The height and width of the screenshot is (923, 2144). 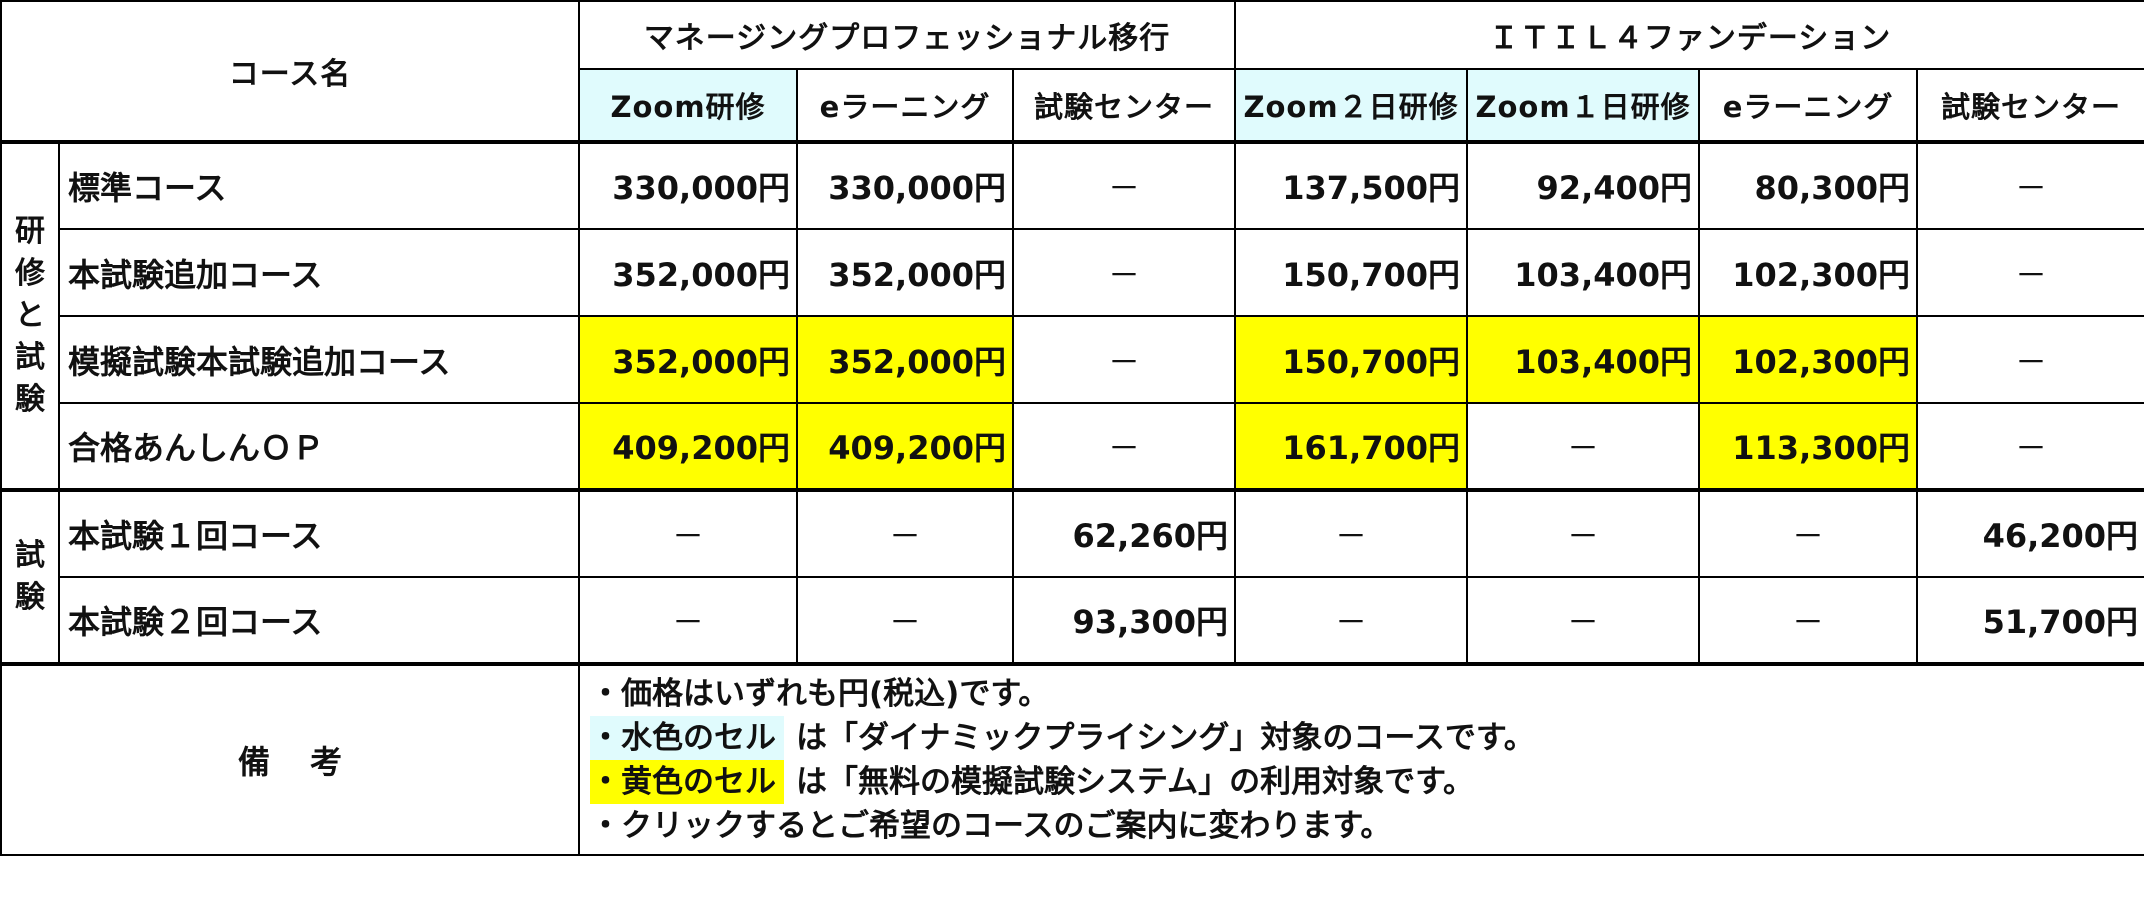 What do you see at coordinates (905, 447) in the screenshot?
I see `price-cell-mp-elearning: 409,200円` at bounding box center [905, 447].